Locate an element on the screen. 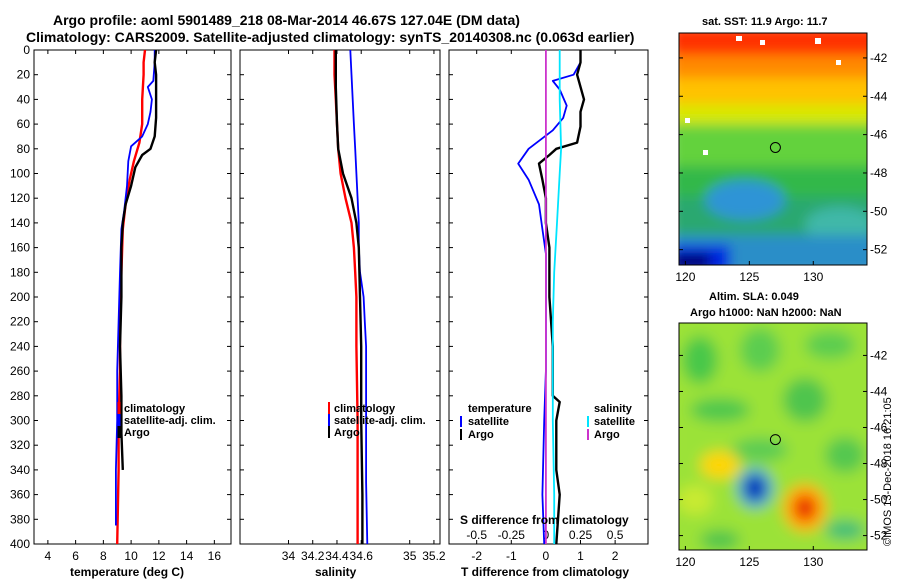 The width and height of the screenshot is (900, 580). depth-tick-label: 400 is located at coordinates (20, 544).